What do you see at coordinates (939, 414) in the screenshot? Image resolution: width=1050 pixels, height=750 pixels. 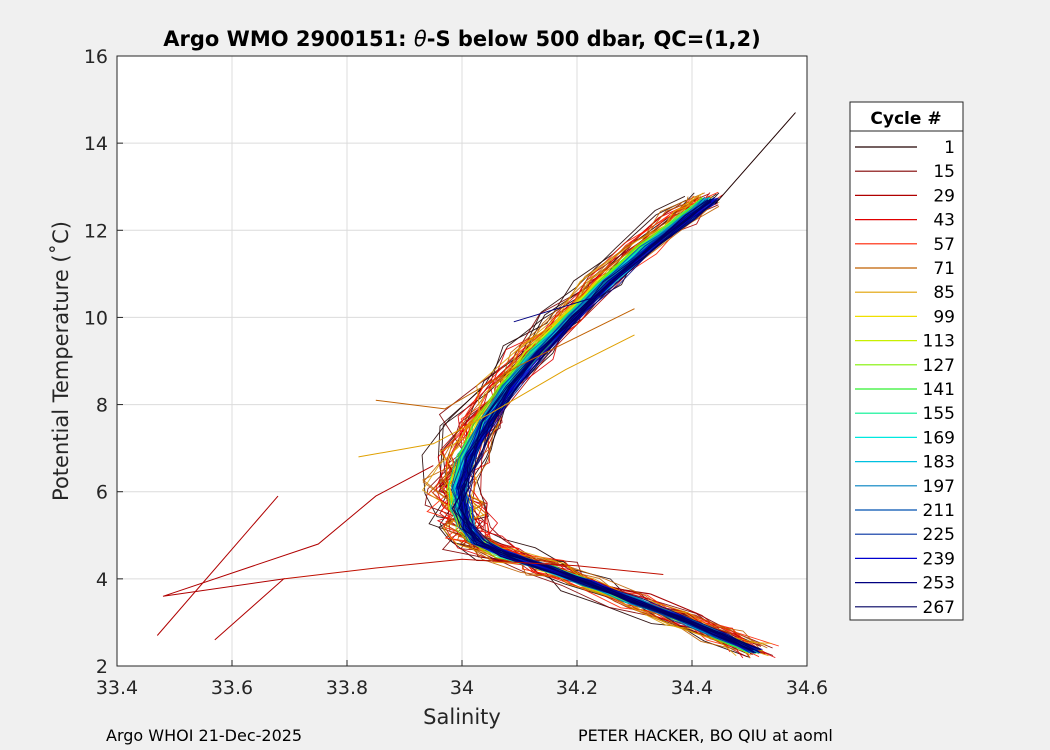 I see `legend-label: 155` at bounding box center [939, 414].